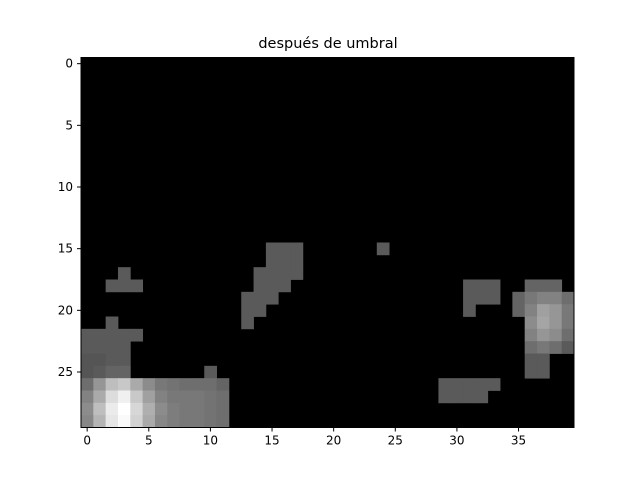  I want to click on x-tick-label: 10, so click(210, 441).